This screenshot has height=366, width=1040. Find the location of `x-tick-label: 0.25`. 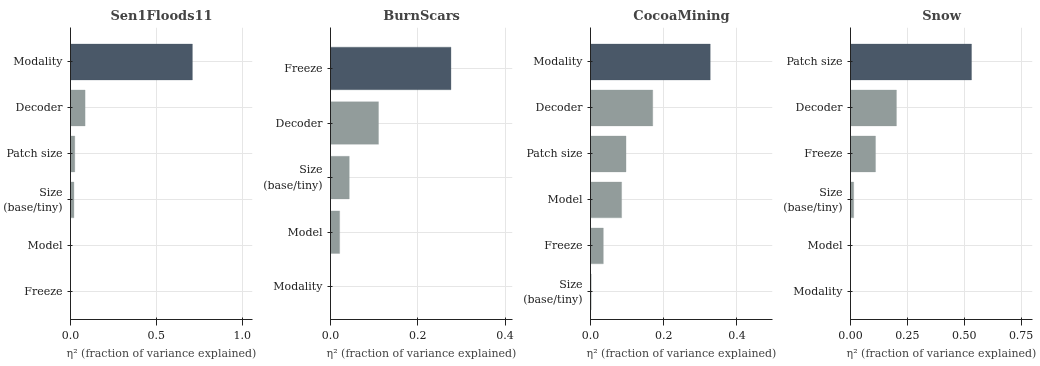

x-tick-label: 0.25 is located at coordinates (907, 335).